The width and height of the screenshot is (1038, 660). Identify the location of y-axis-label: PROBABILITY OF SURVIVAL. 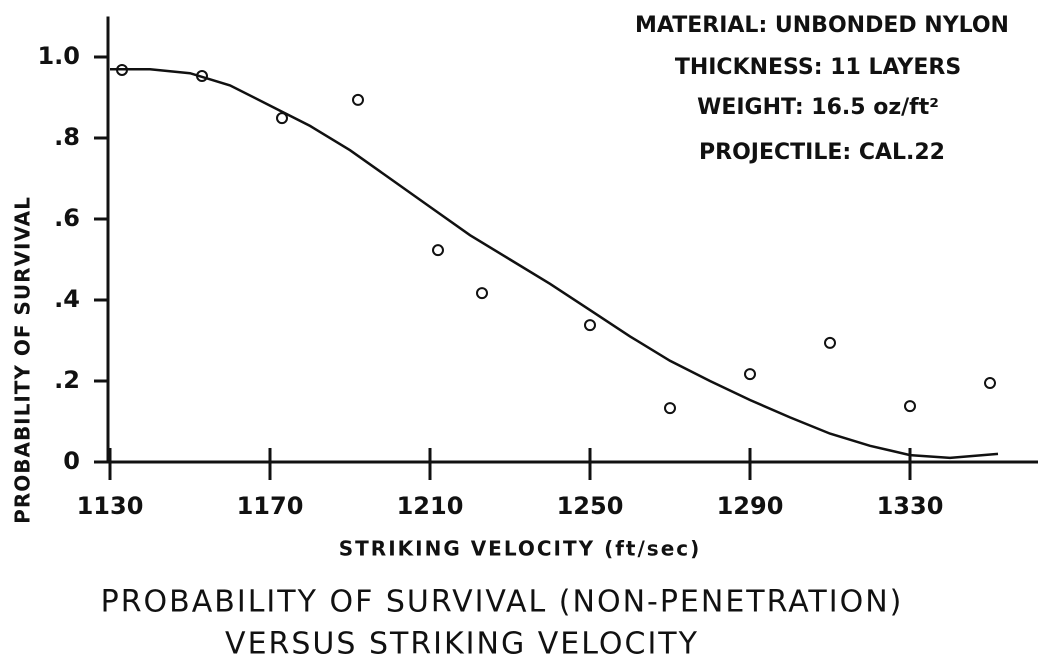
(23, 360).